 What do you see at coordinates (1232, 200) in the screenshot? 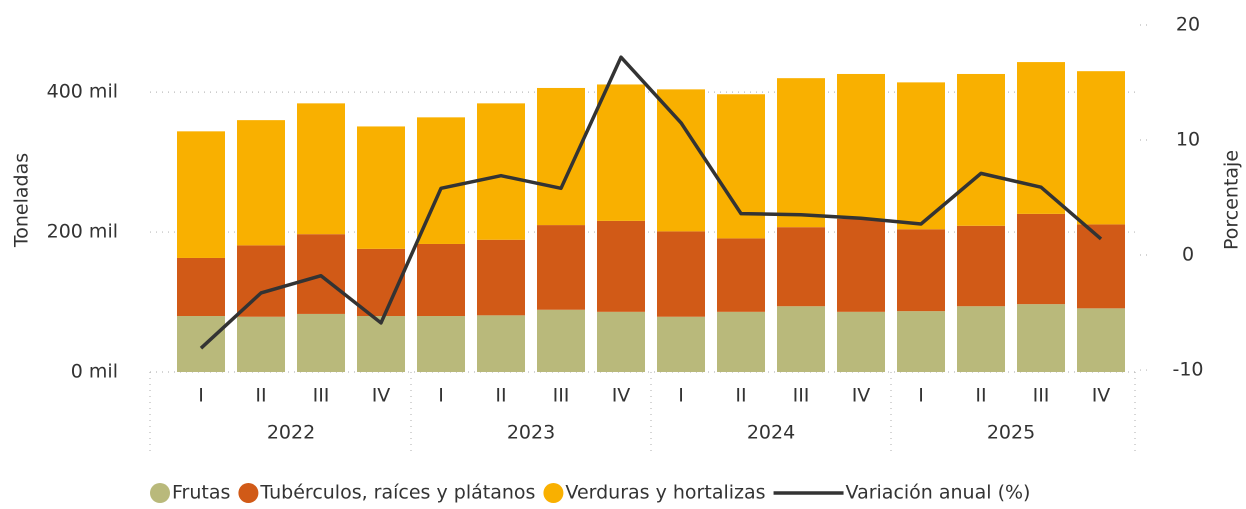
I see `y2-axis-title: Porcentaje` at bounding box center [1232, 200].